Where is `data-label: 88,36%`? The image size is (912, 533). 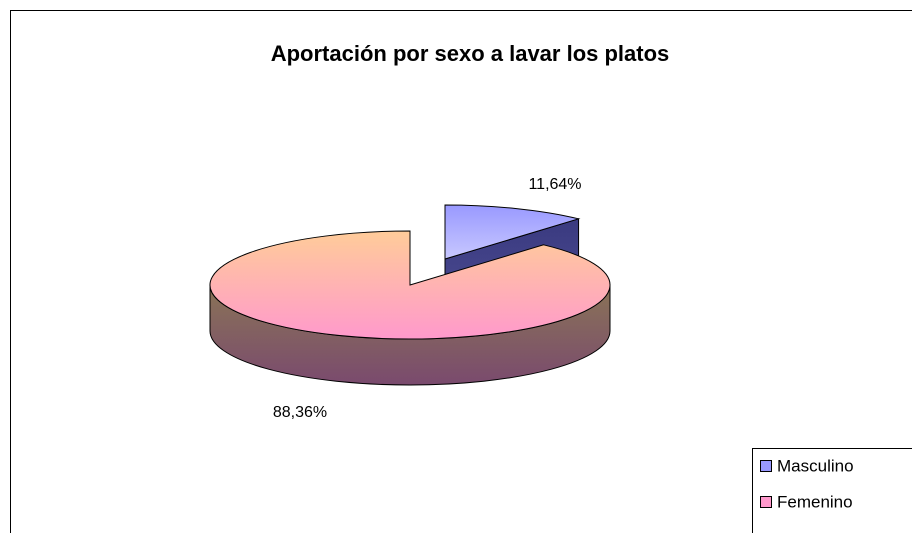 data-label: 88,36% is located at coordinates (300, 412).